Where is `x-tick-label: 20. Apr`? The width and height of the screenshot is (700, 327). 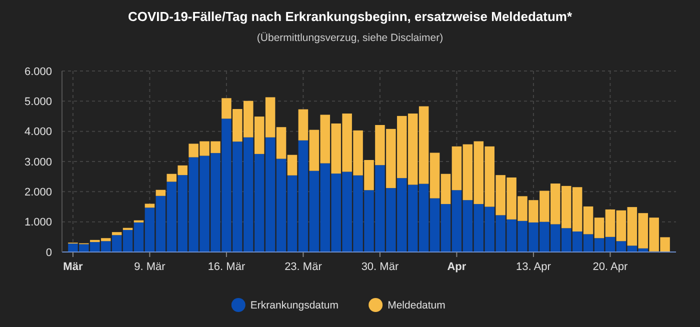
x-tick-label: 20. Apr is located at coordinates (610, 267).